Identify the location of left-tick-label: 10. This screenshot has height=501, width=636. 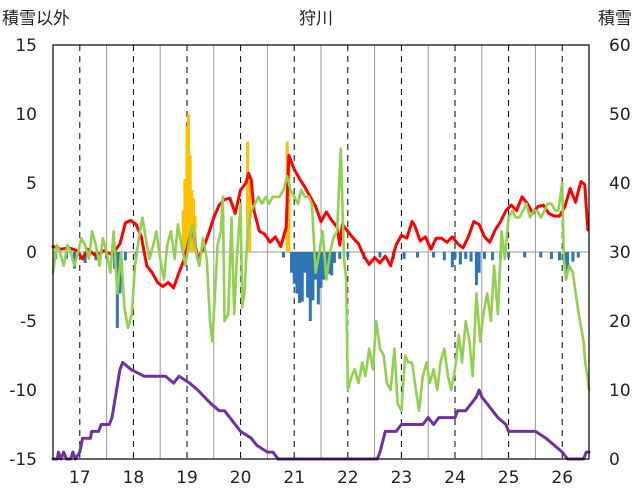
(26, 115).